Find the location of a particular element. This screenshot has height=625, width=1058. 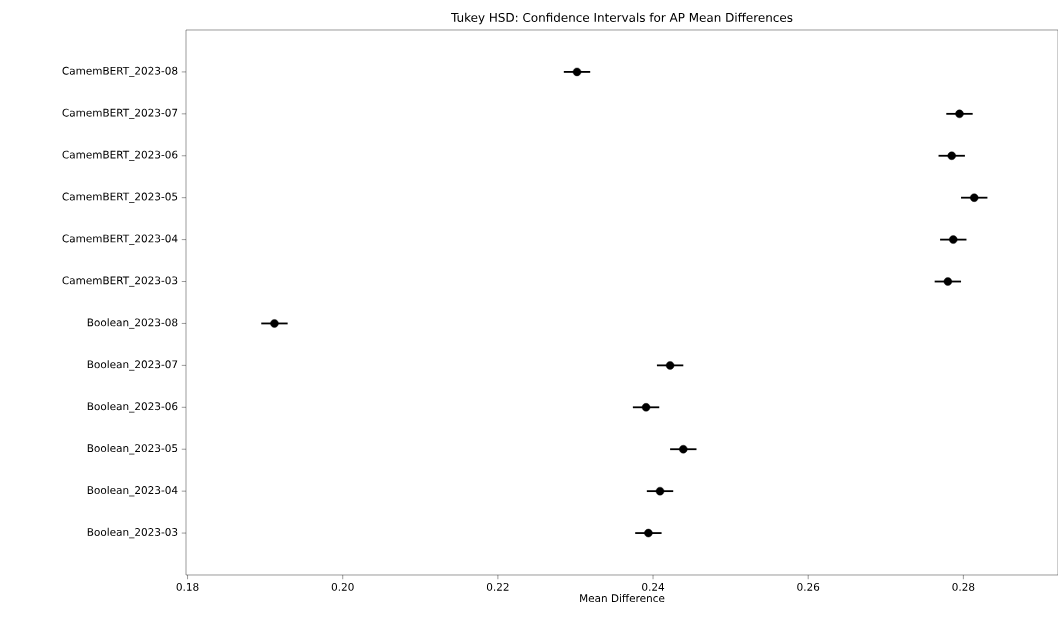

x-tick-label: 0.26 is located at coordinates (808, 586).